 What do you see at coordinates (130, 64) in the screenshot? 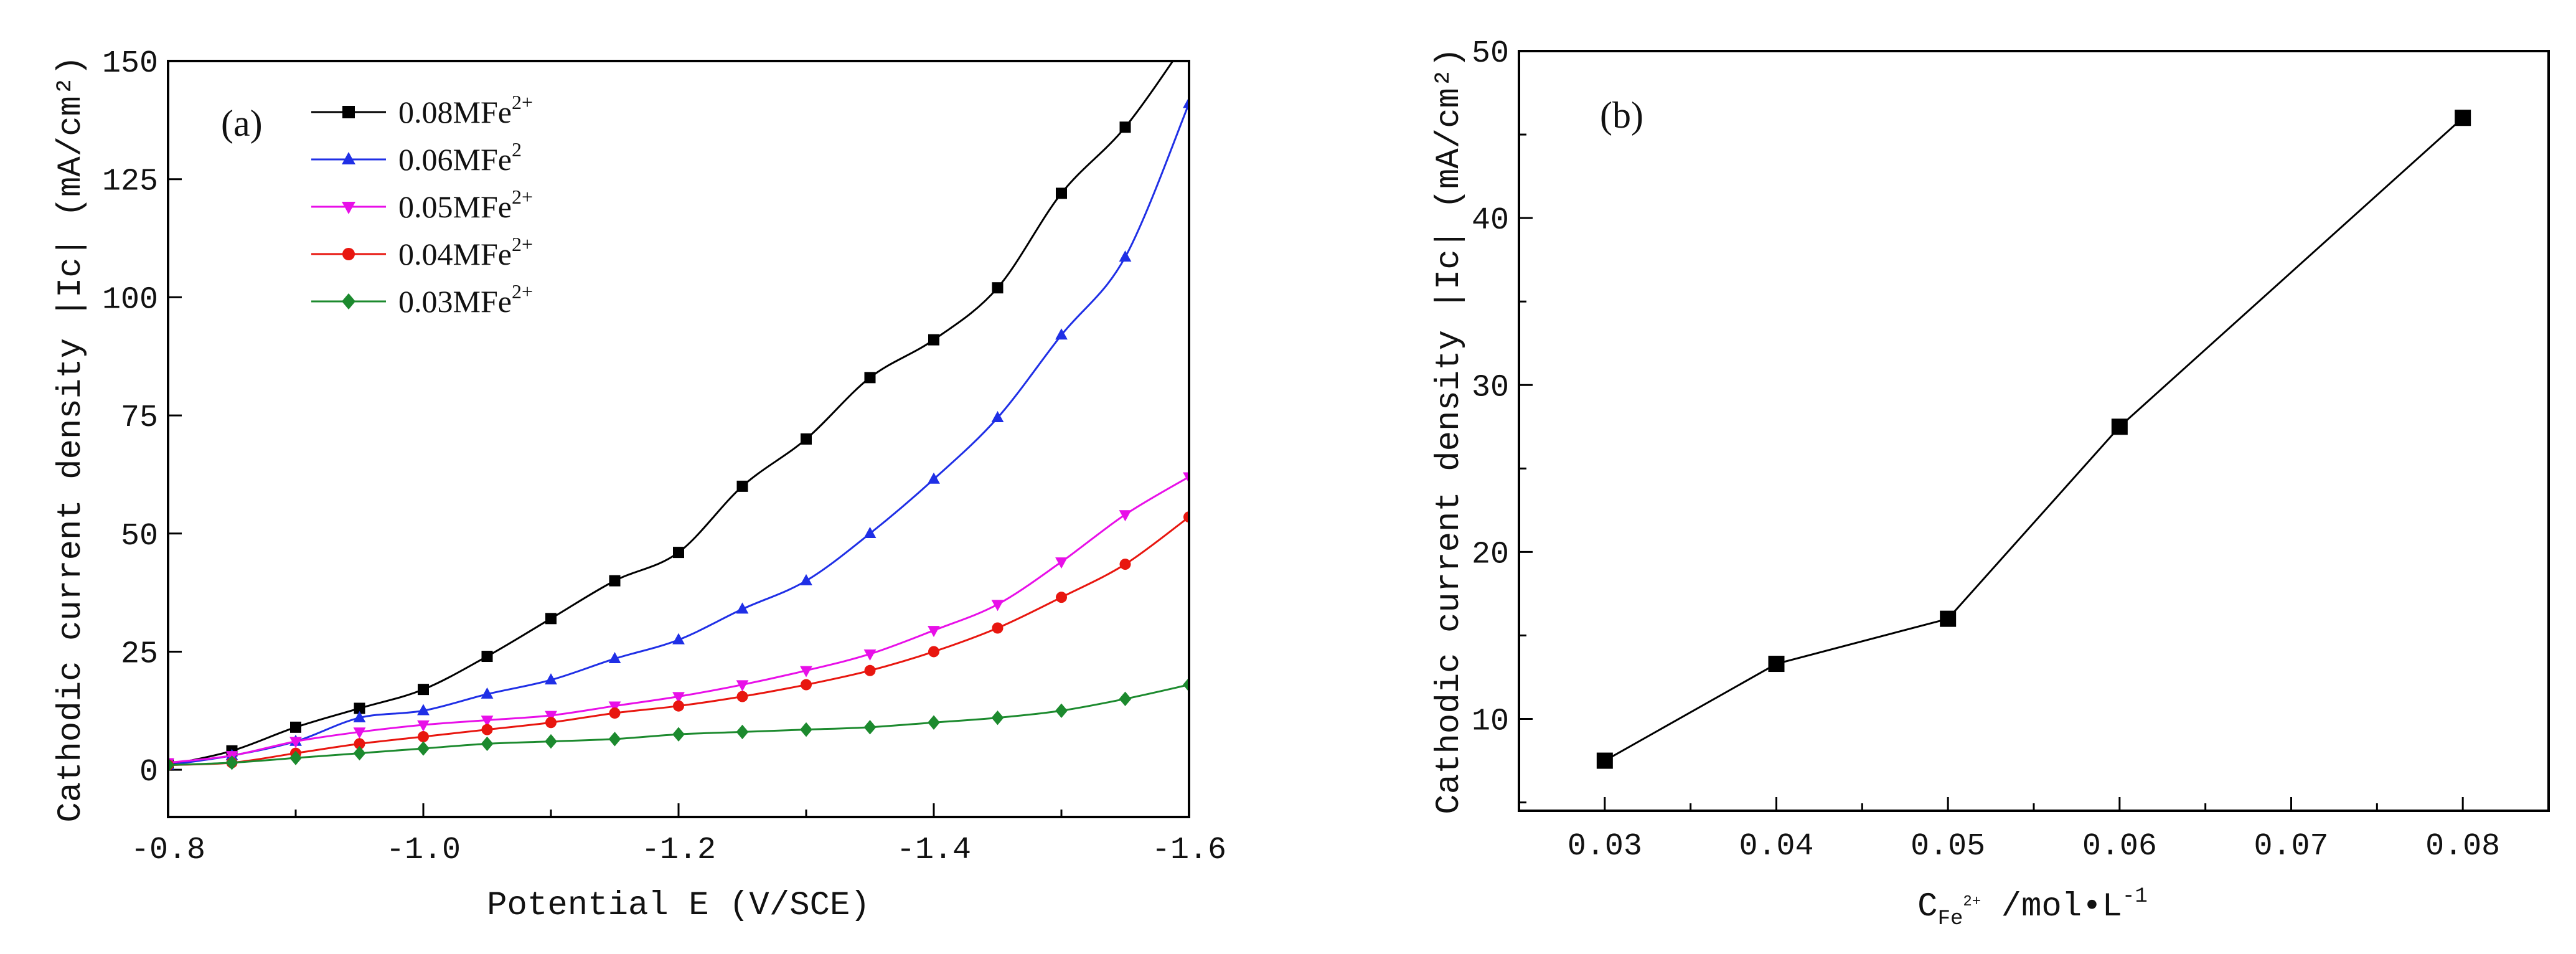
I see `chart-a-y-tick-label: 150` at bounding box center [130, 64].